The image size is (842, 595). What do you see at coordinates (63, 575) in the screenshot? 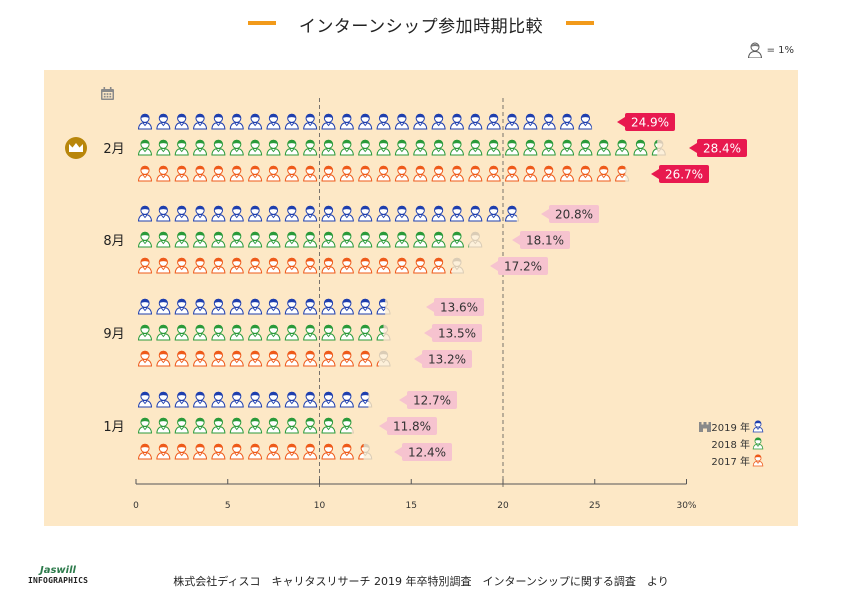
I see `brand-logo: Jaswill INFOGRAPHICS` at bounding box center [63, 575].